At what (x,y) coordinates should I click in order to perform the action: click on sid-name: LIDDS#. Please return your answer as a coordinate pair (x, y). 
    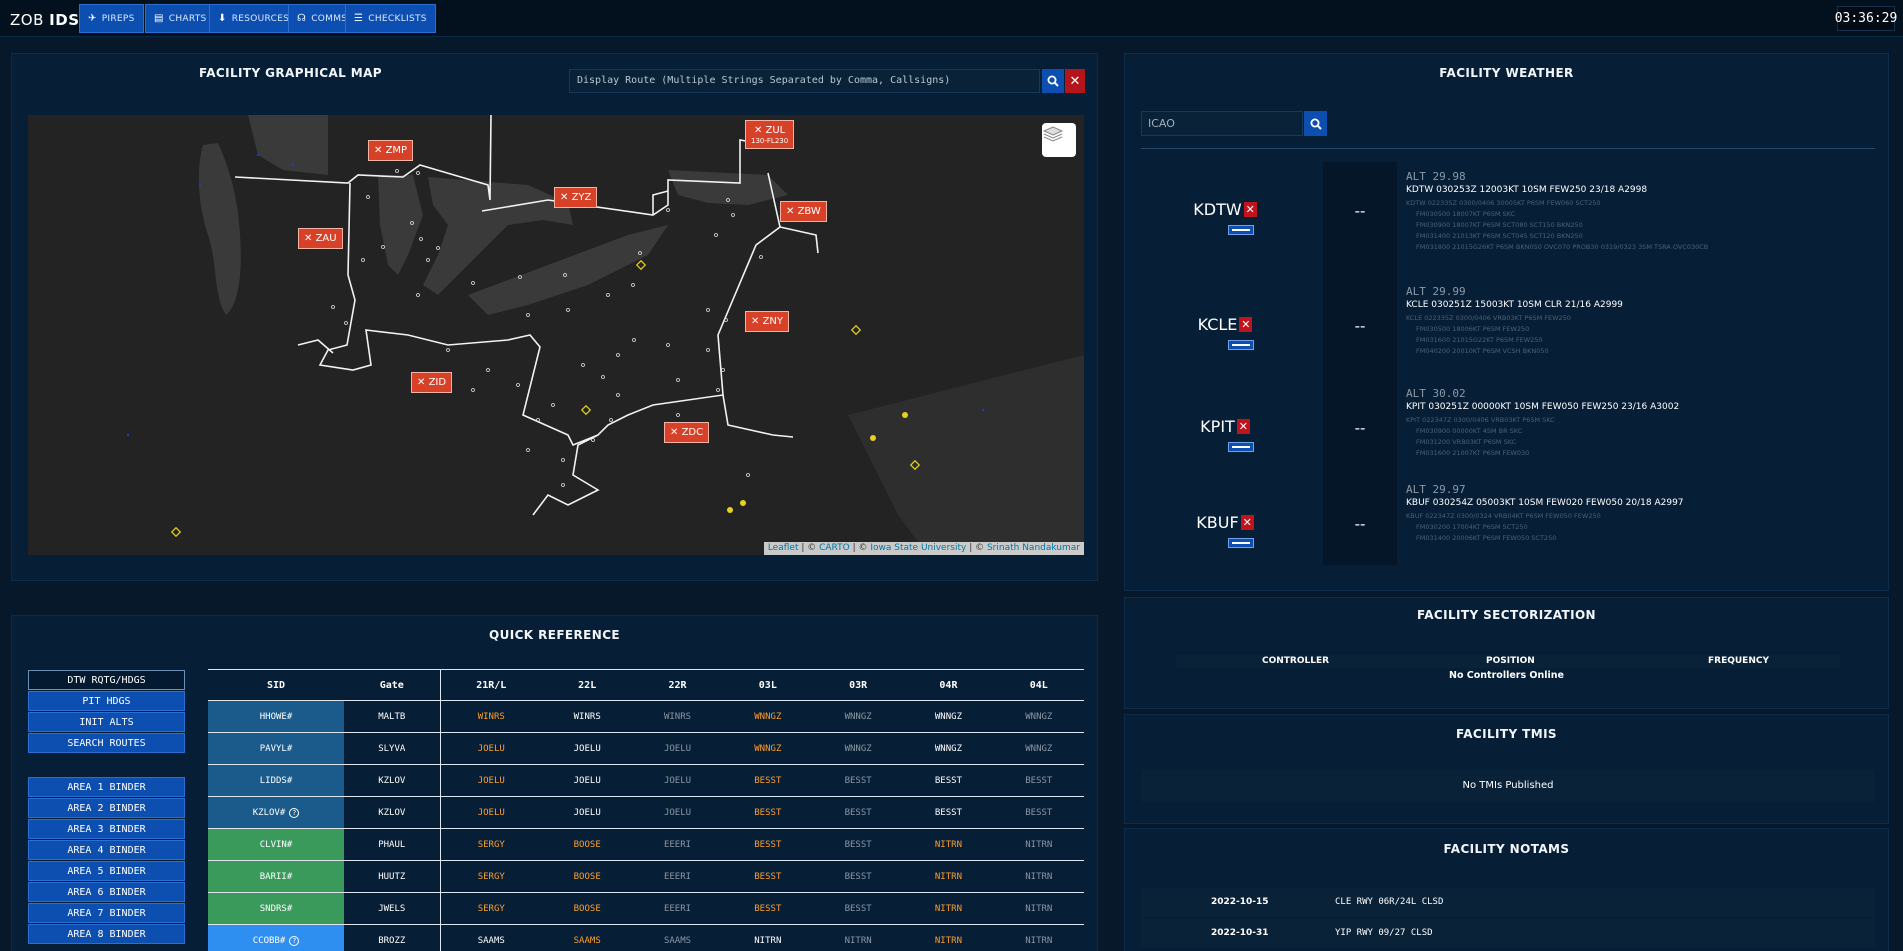
    Looking at the image, I should click on (276, 780).